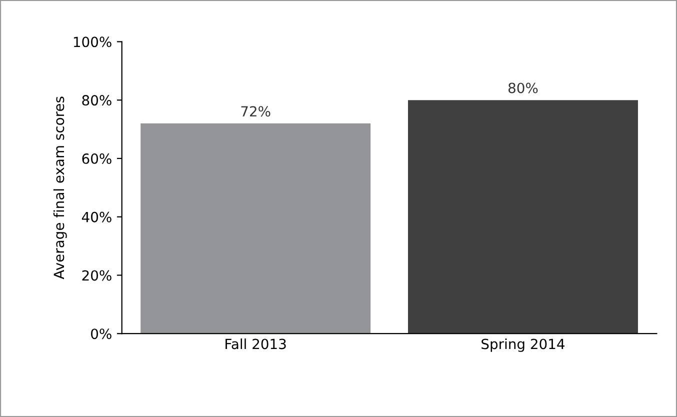 This screenshot has width=677, height=417. I want to click on data-label: 72%, so click(255, 111).